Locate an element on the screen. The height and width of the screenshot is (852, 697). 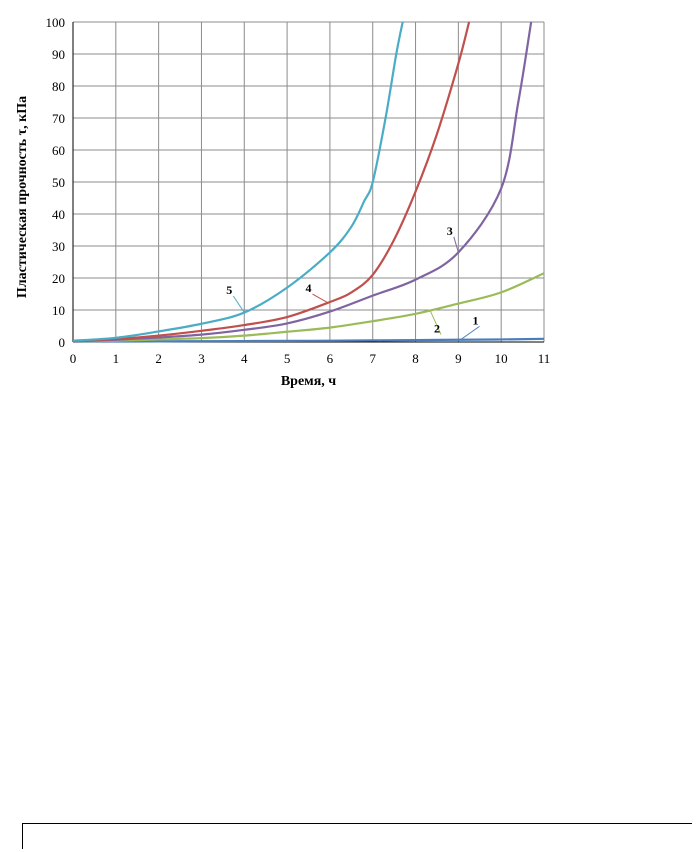
y-tick-label-5: 50 is located at coordinates (58, 182).